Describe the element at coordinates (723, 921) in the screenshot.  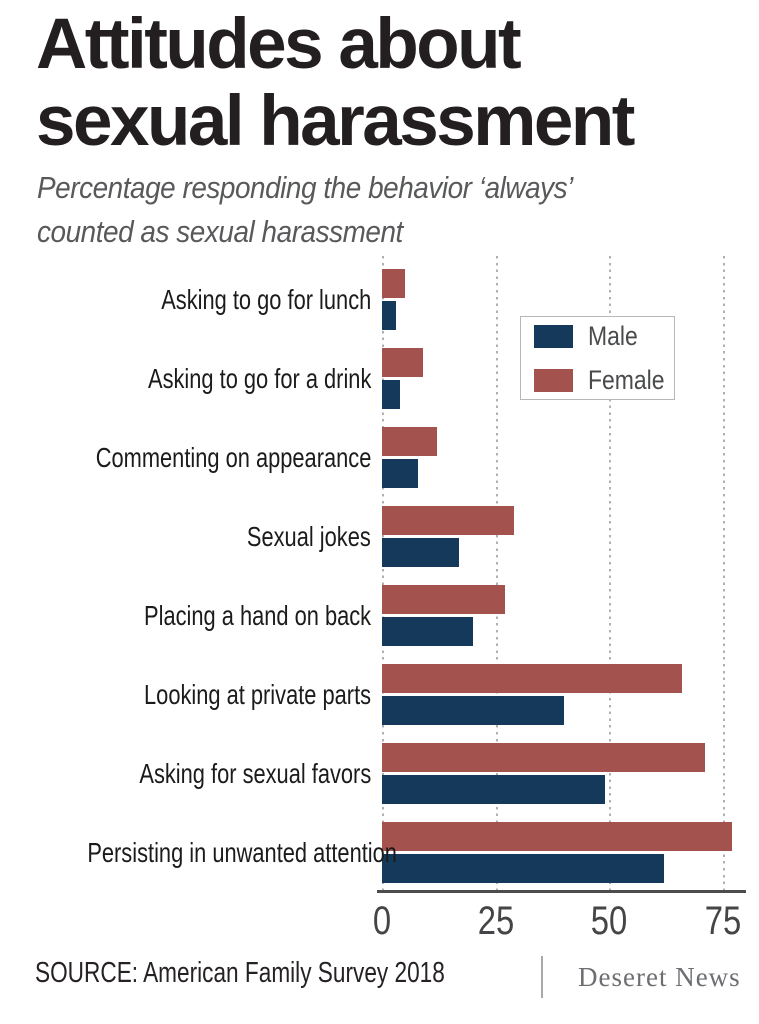
I see `x-tick-label: 75` at that location.